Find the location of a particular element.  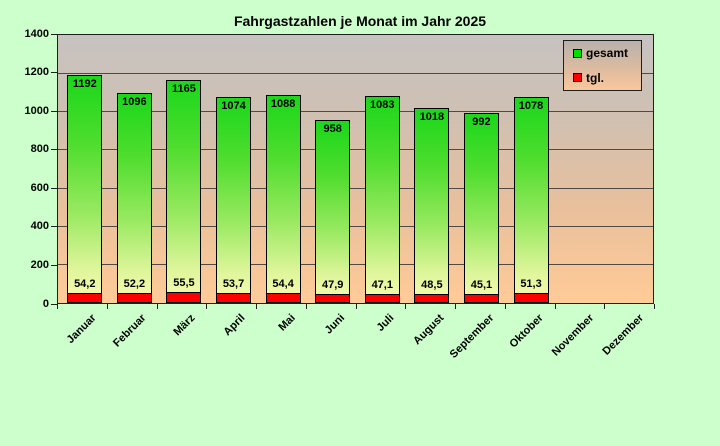

x-axis-label-September: September is located at coordinates (472, 336).